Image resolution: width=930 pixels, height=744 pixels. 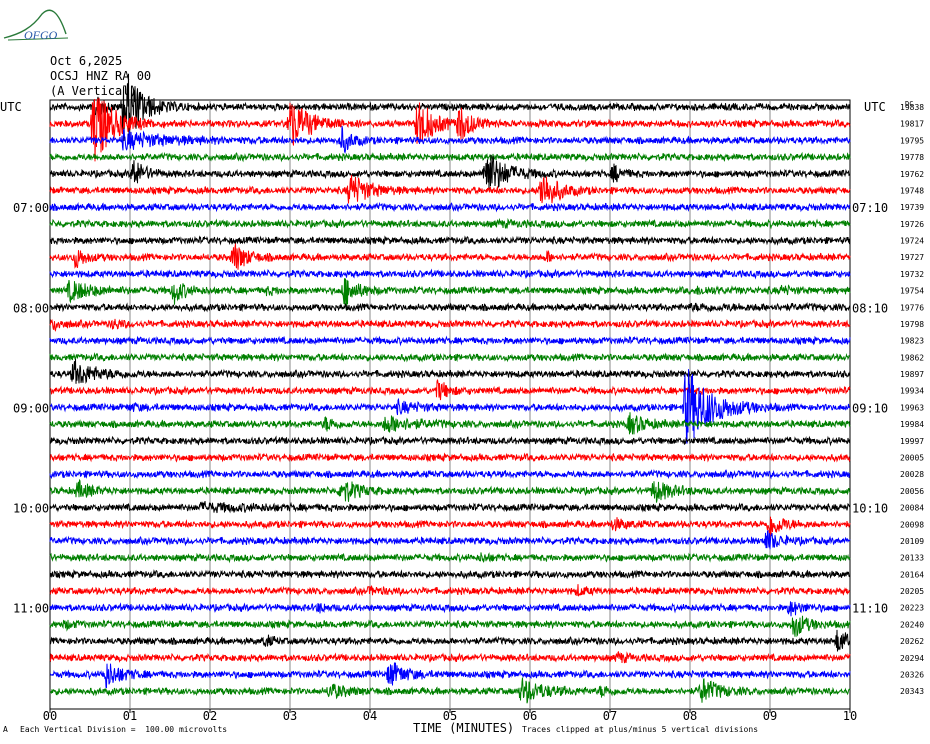 What do you see at coordinates (31, 208) in the screenshot?
I see `left-time-label: 07:00` at bounding box center [31, 208].